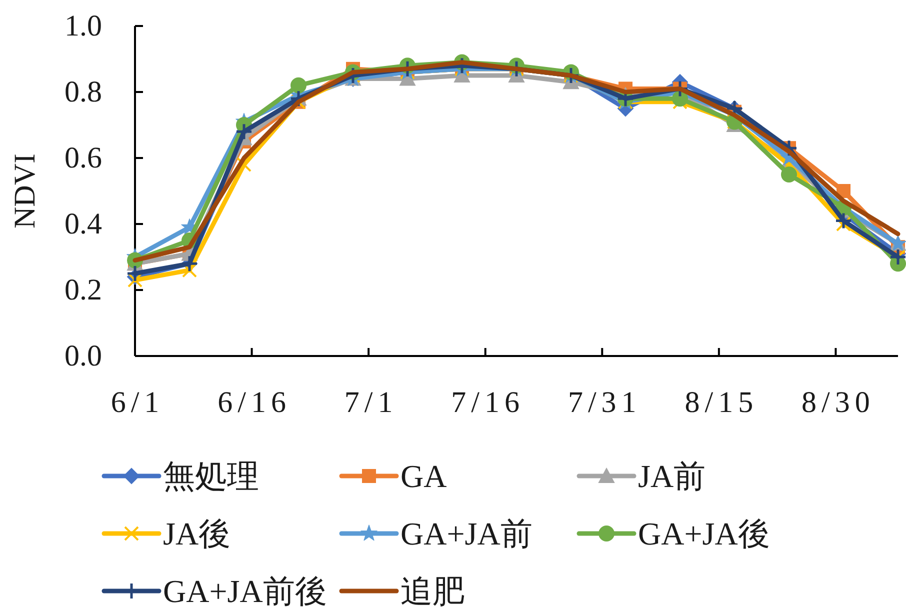 This screenshot has width=906, height=610. I want to click on legend-label: JA後, so click(197, 534).